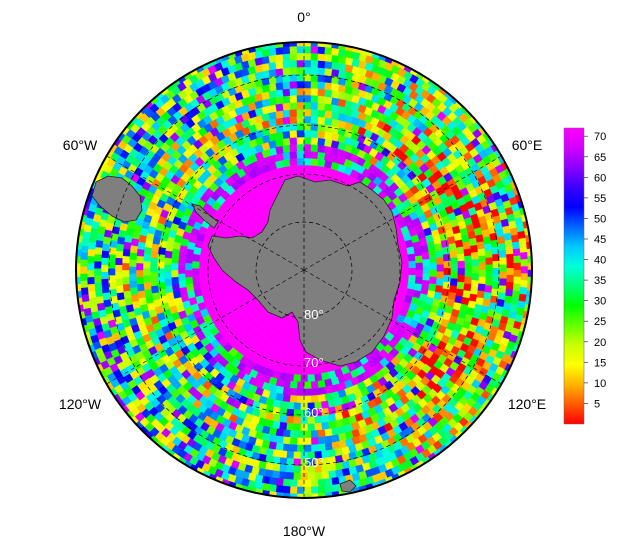 The image size is (625, 552). Describe the element at coordinates (600, 219) in the screenshot. I see `colorbar-tick-label: 50` at that location.